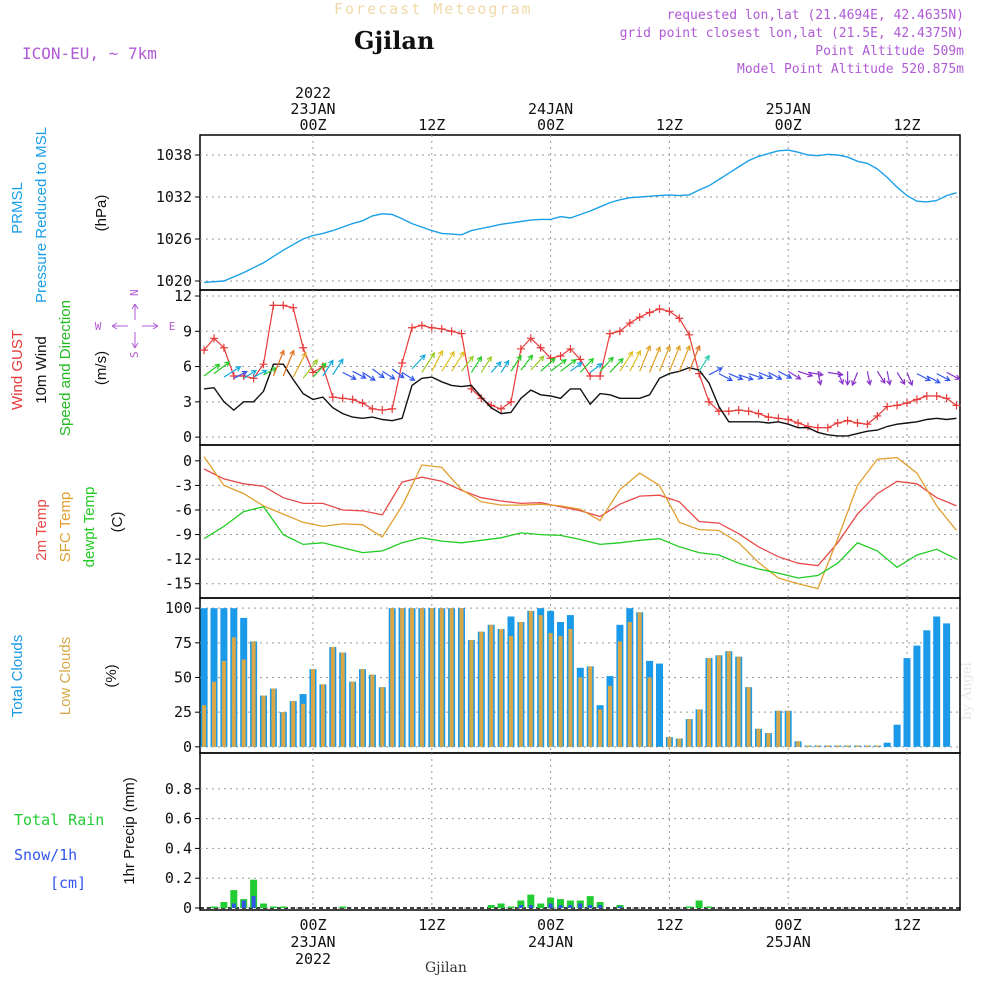  I want to click on ytick-label: 1032, so click(174, 197).